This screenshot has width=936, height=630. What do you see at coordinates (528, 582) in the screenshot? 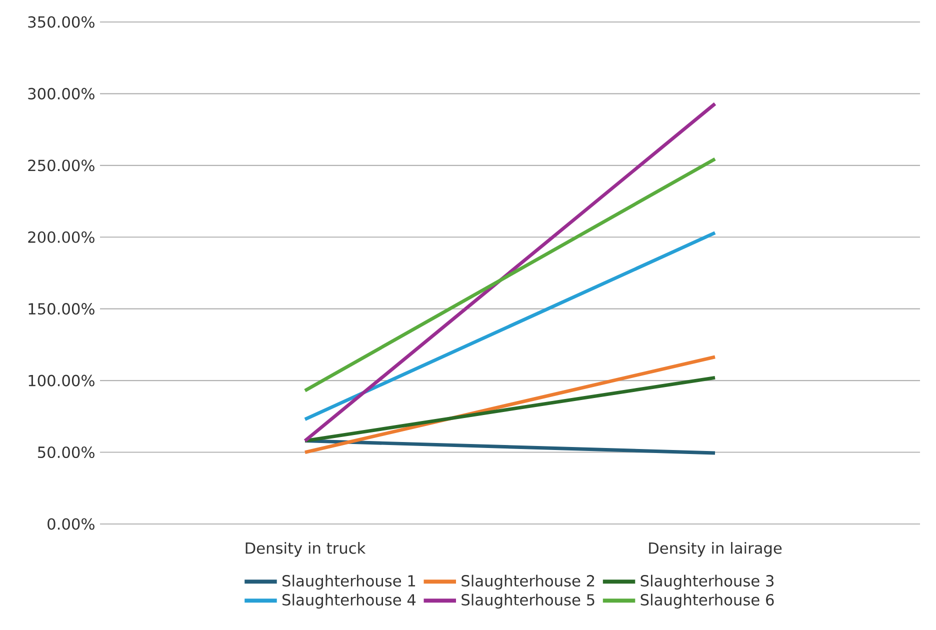
I see `legend-label: Slaughterhouse 2` at bounding box center [528, 582].